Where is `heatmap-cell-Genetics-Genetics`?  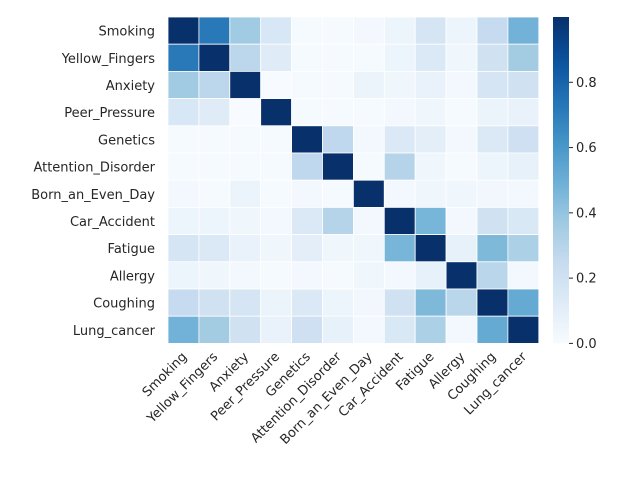 heatmap-cell-Genetics-Genetics is located at coordinates (307, 139).